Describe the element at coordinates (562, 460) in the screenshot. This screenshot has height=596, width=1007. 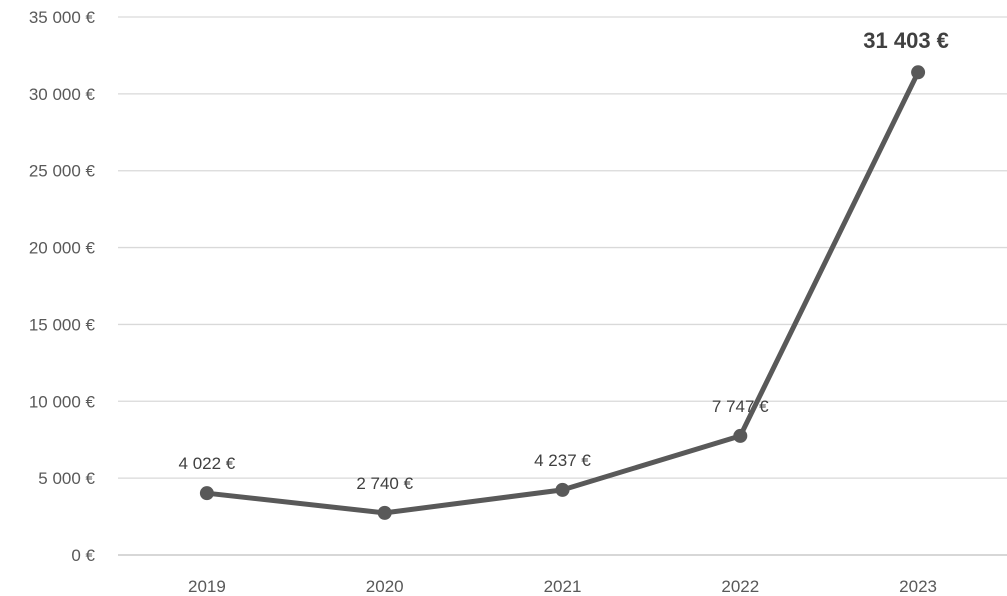
I see `data-label: 4 237 €` at that location.